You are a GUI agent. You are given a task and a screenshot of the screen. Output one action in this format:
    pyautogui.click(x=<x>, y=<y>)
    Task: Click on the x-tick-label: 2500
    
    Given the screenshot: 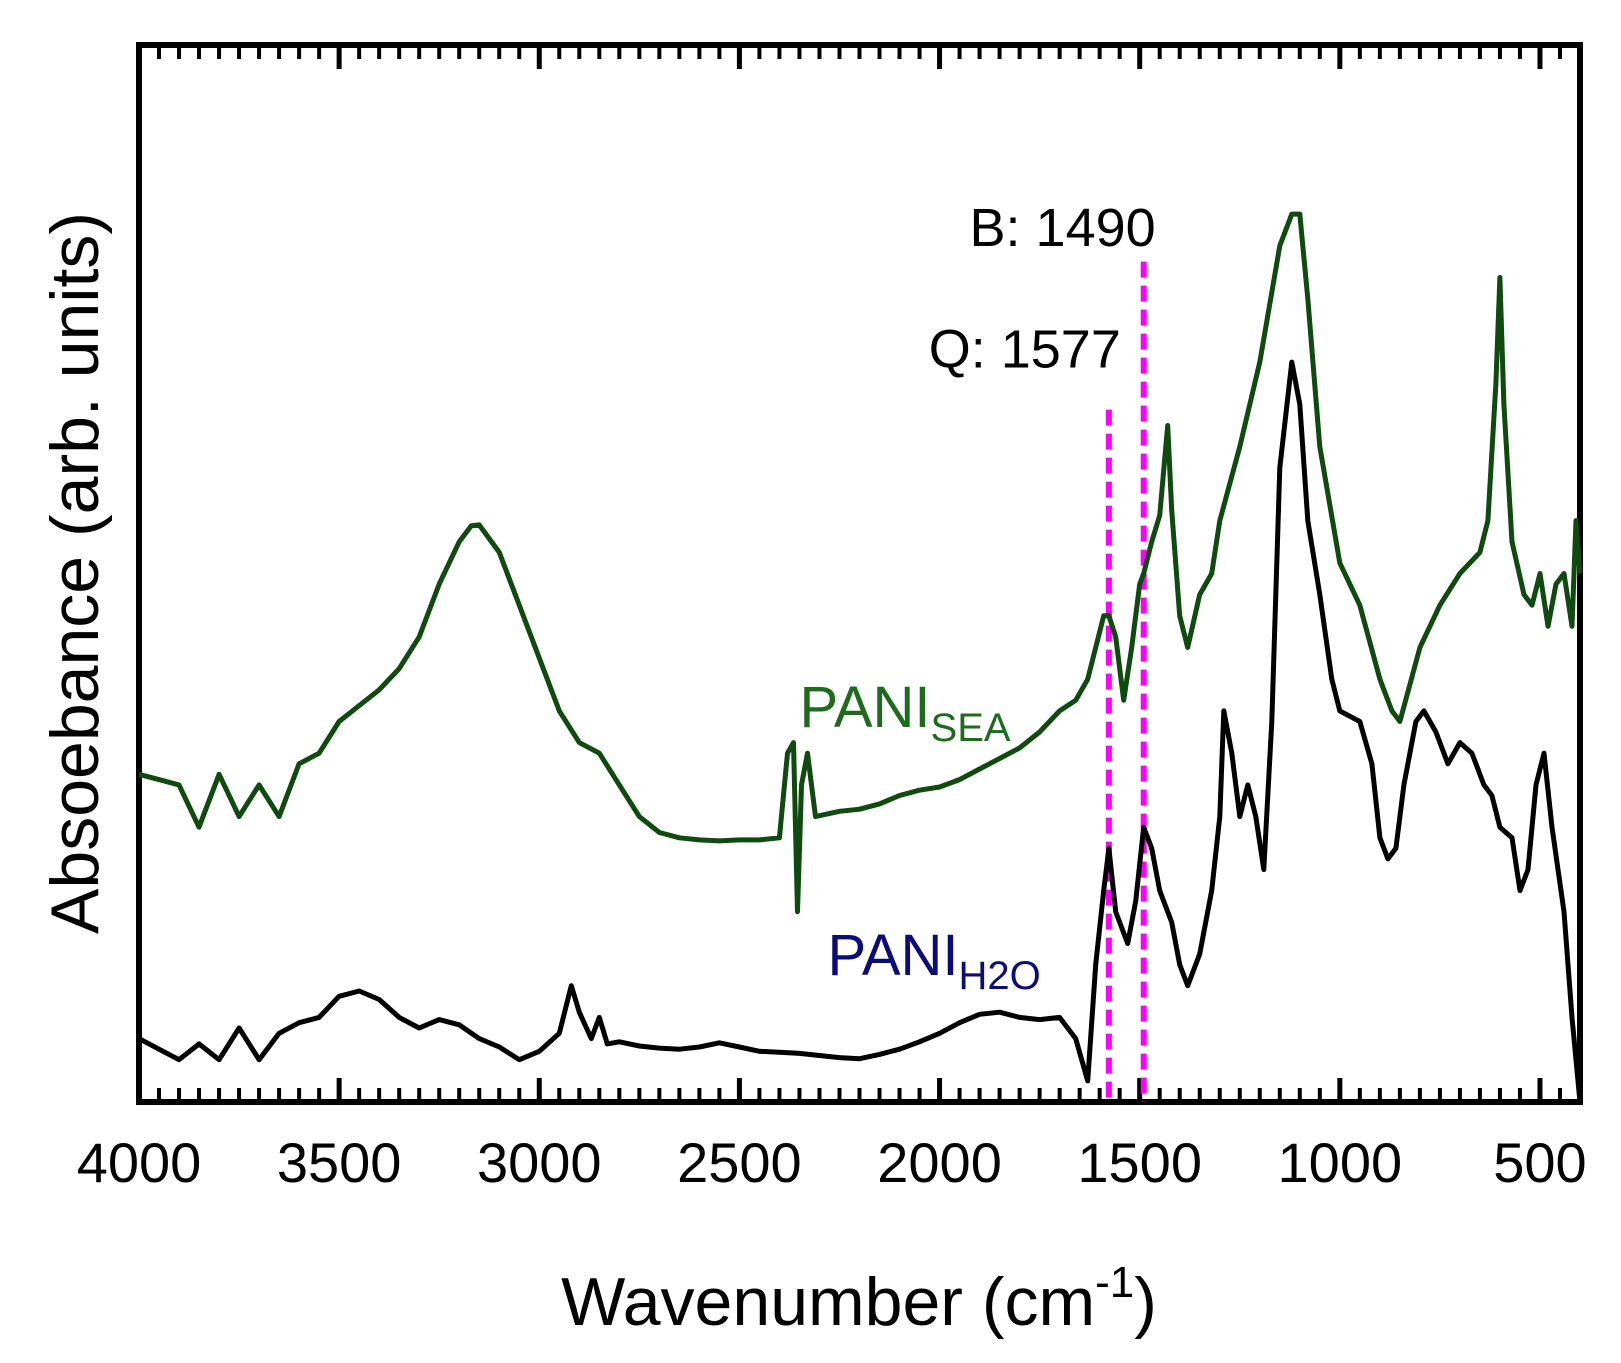 What is the action you would take?
    pyautogui.click(x=739, y=1162)
    